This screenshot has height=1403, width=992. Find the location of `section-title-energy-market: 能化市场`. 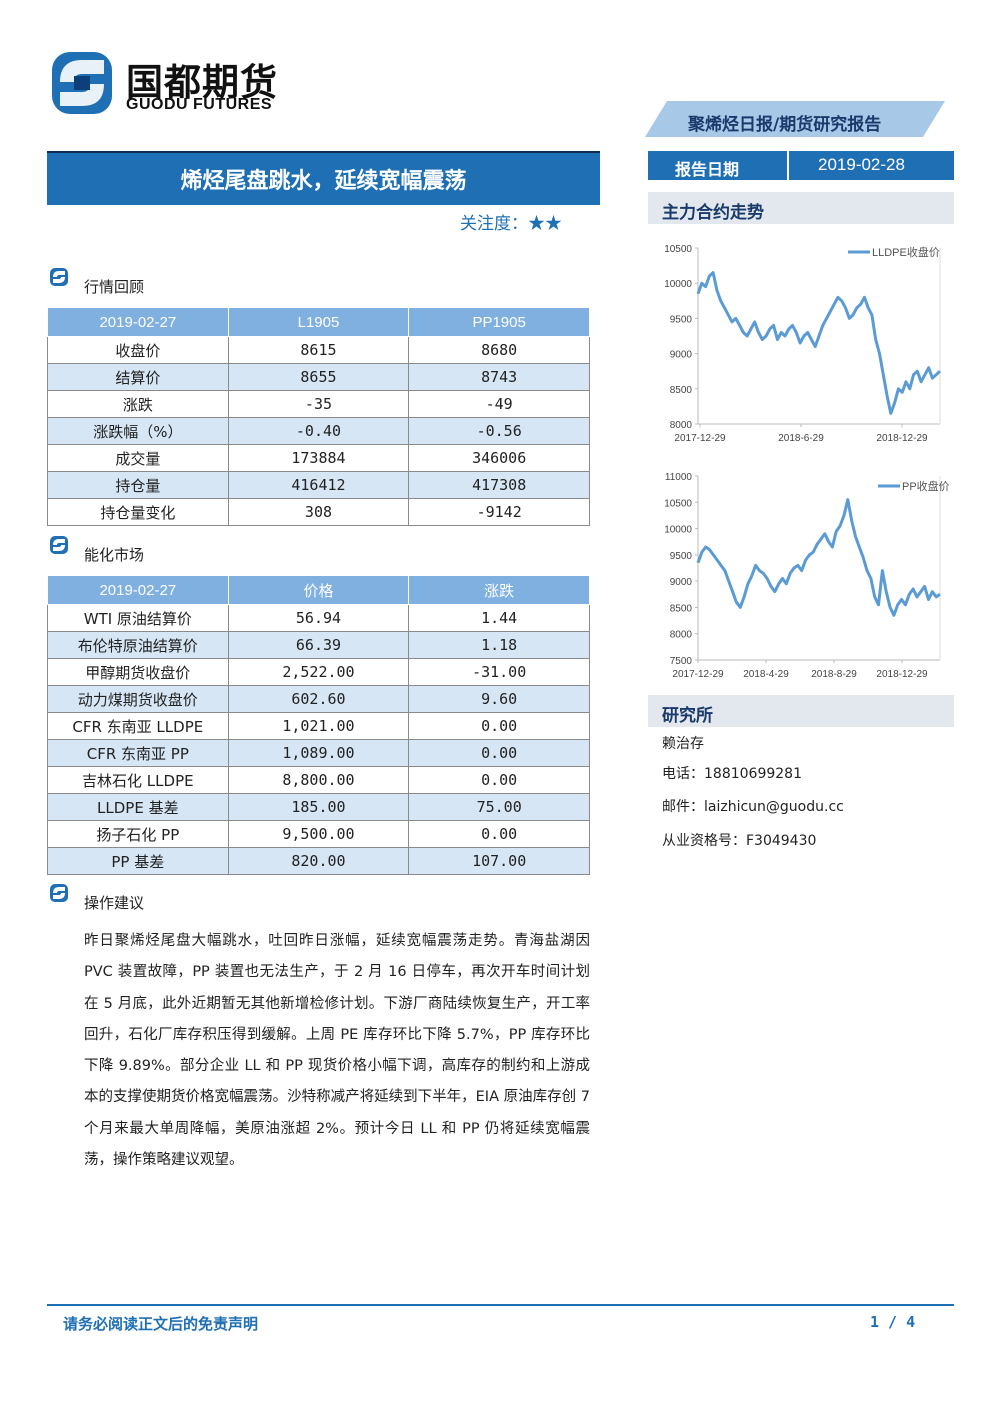

section-title-energy-market: 能化市场 is located at coordinates (114, 555).